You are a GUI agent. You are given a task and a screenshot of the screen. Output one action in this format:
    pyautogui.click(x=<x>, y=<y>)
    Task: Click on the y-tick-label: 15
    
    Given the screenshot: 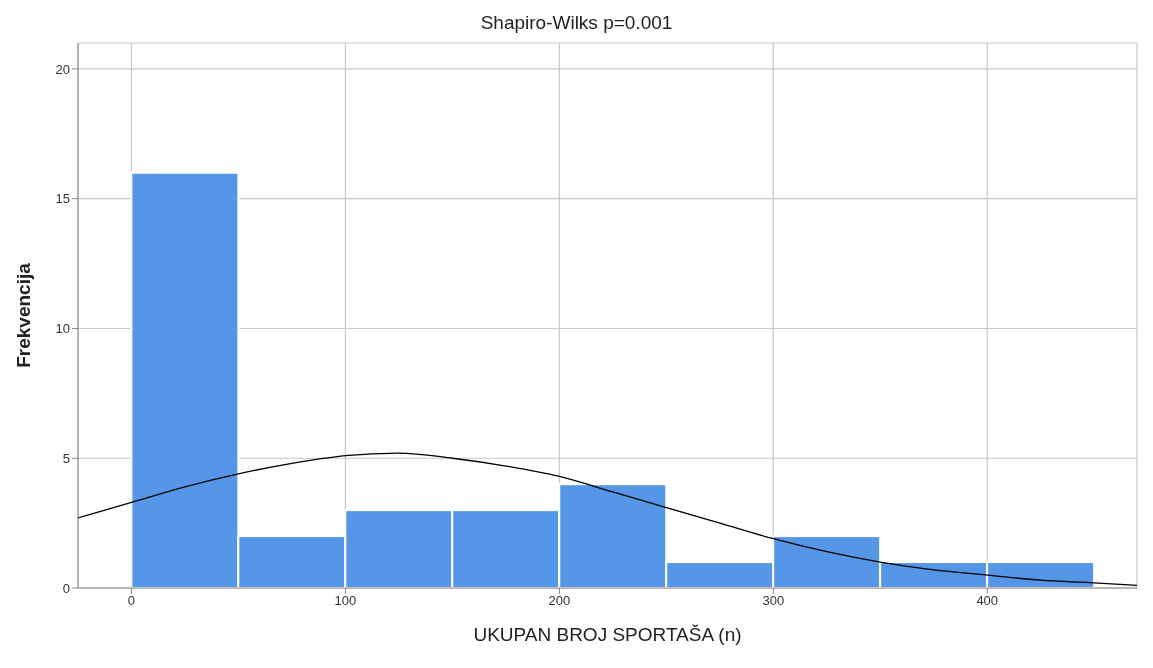 What is the action you would take?
    pyautogui.click(x=62, y=199)
    